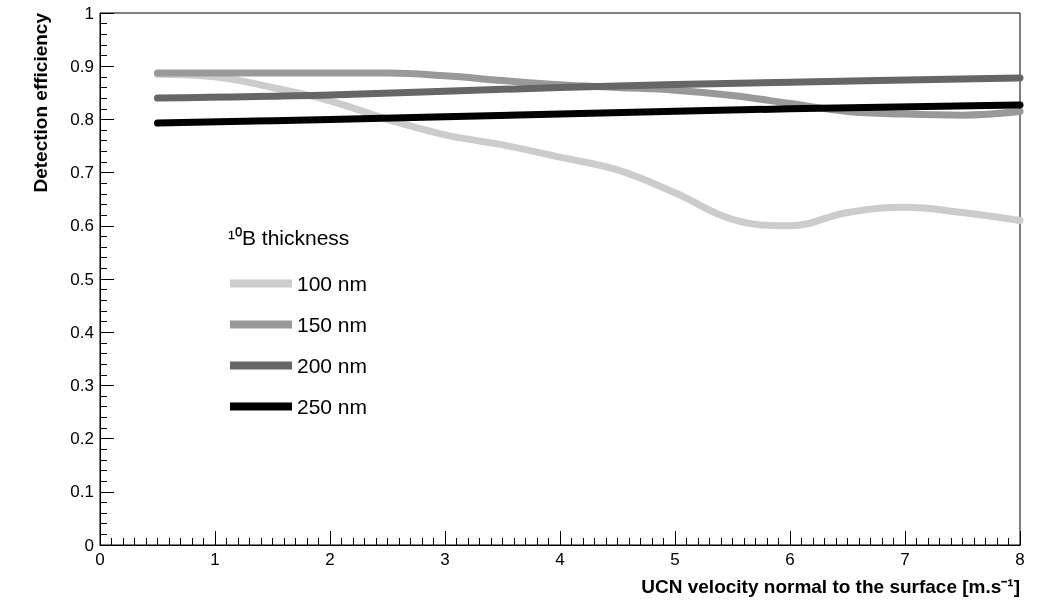  Describe the element at coordinates (82, 492) in the screenshot. I see `y-tick-label: 0.1` at that location.